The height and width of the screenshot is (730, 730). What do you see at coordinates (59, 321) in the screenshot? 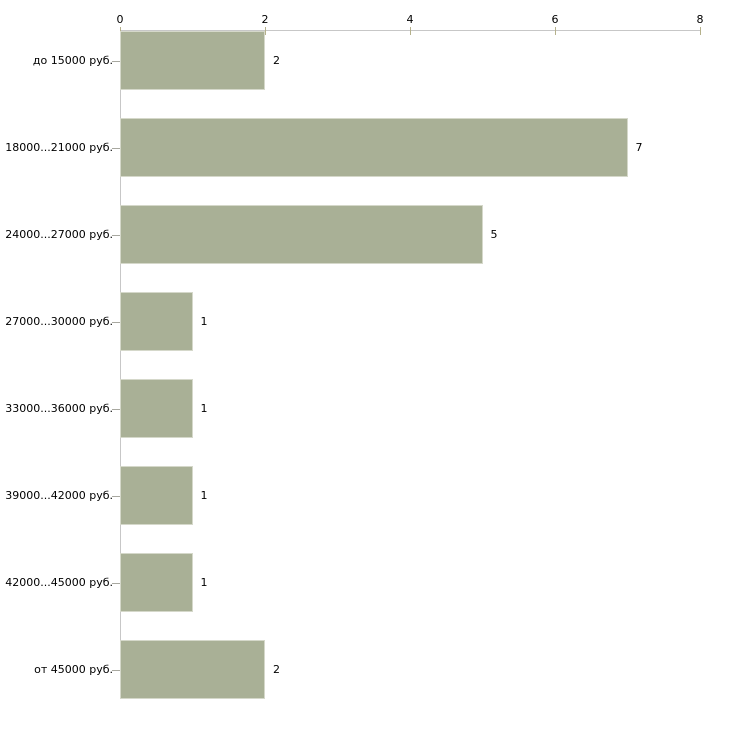
I see `category-label: 27000...30000 руб.` at bounding box center [59, 321].